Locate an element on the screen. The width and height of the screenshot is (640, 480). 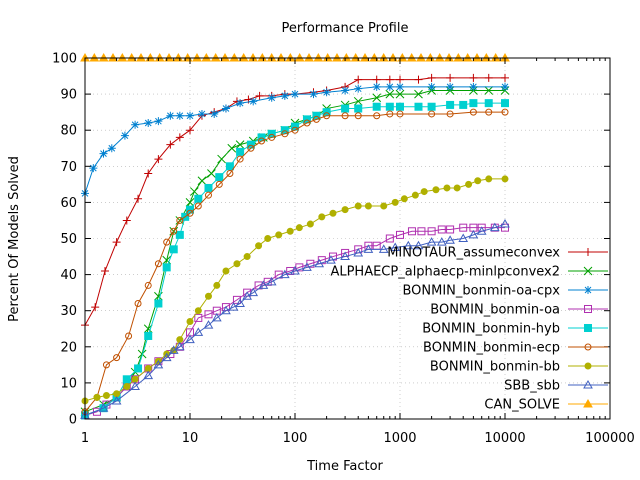
legend-label: CAN_SOLVE is located at coordinates (522, 405).